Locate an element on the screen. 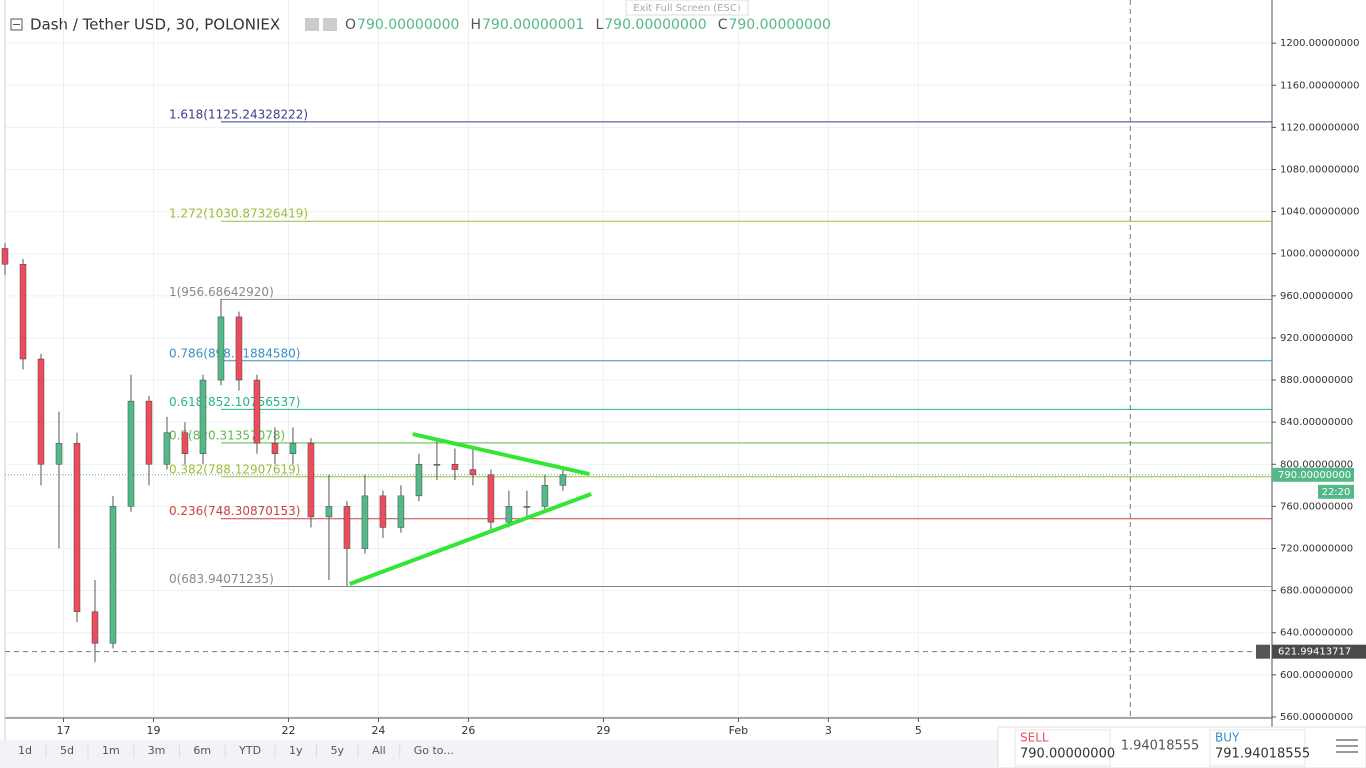 The image size is (1366, 768). crosshair-label-box is located at coordinates (1319, 651).